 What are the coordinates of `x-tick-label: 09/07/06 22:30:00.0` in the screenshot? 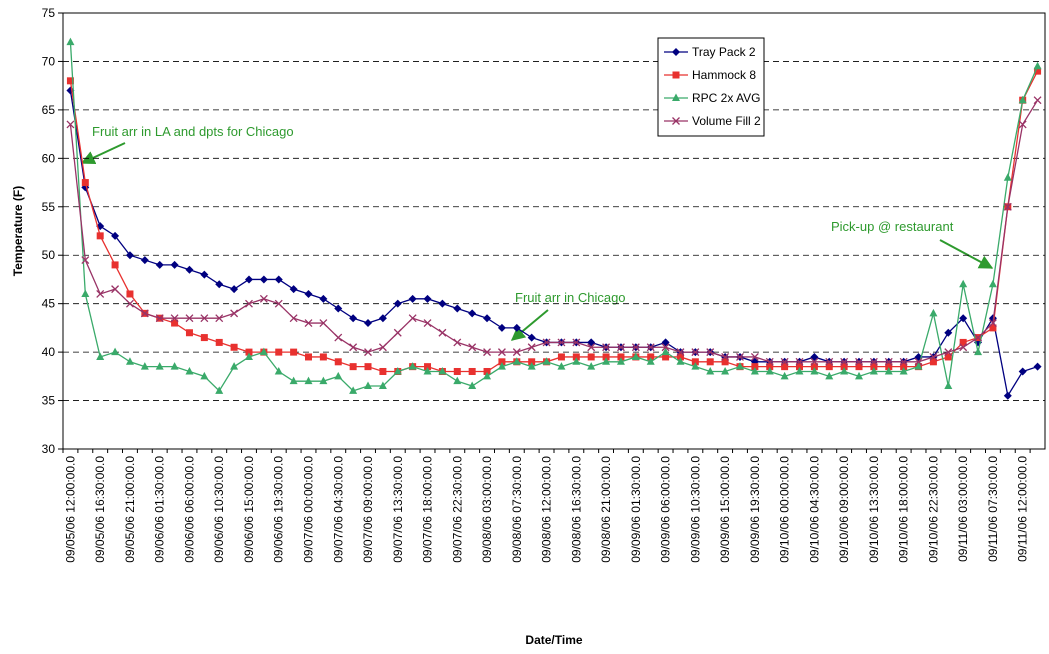 It's located at (457, 509).